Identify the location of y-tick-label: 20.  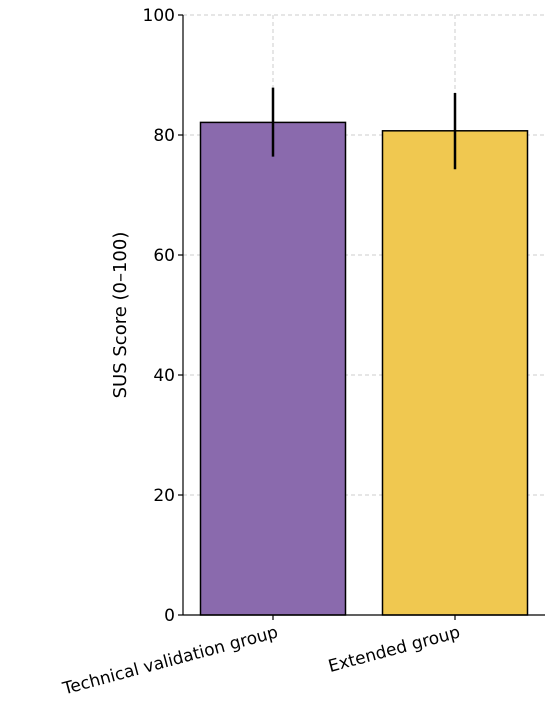
(164, 496).